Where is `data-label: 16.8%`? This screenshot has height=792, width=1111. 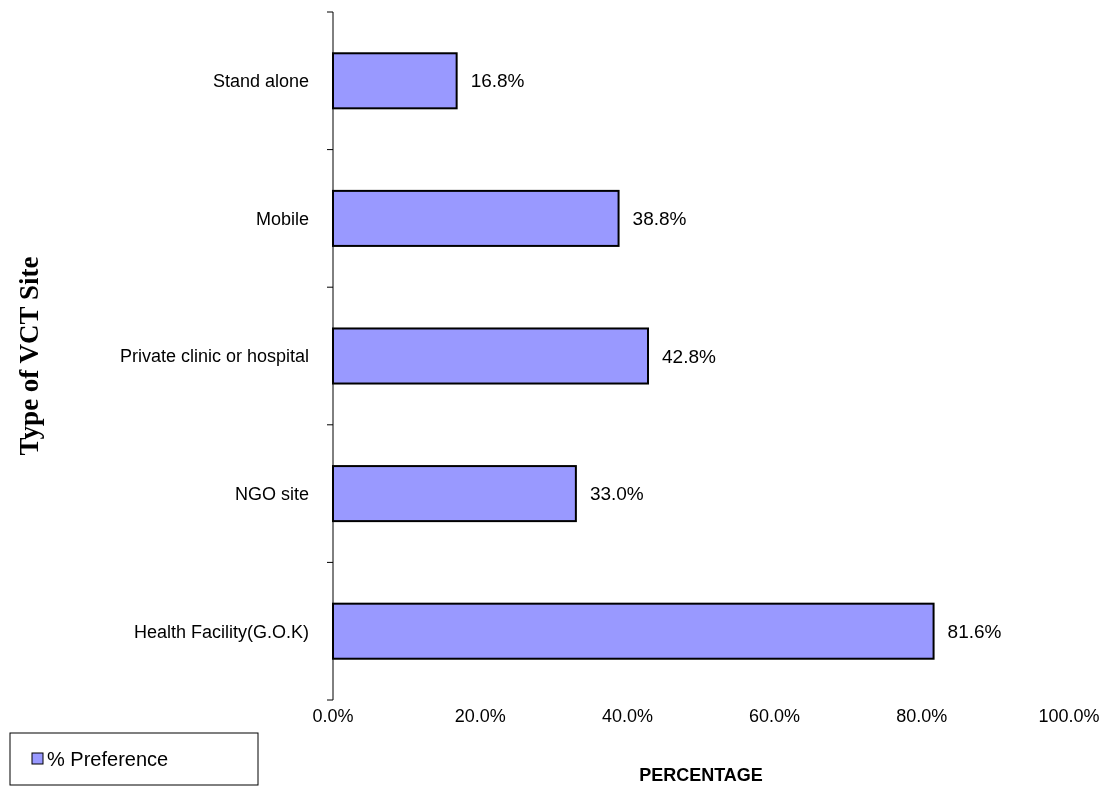
data-label: 16.8% is located at coordinates (497, 81).